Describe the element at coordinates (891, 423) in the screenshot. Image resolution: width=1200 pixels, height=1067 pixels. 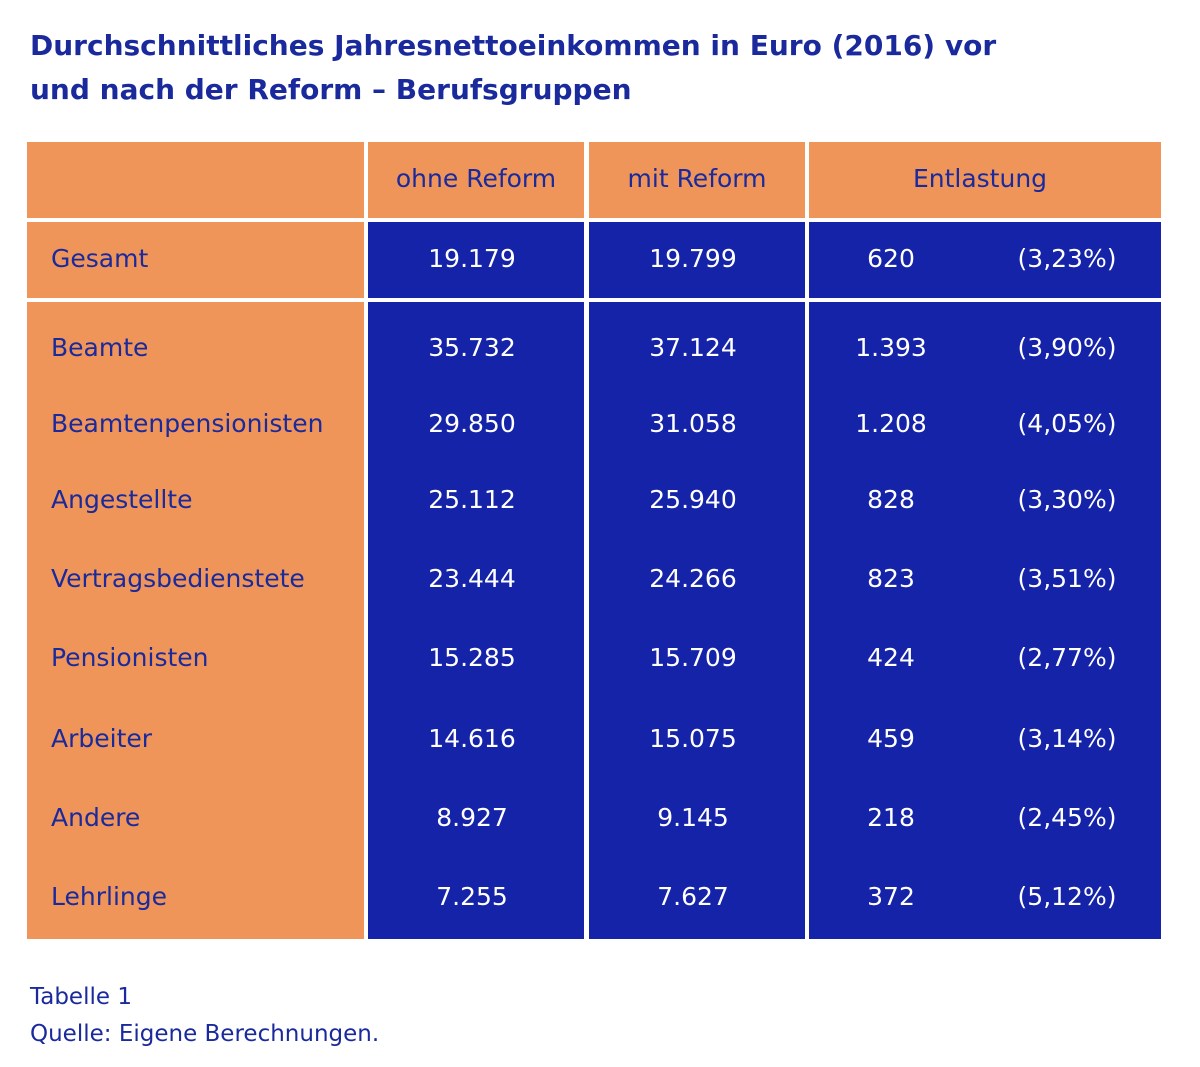
I see `entlastung-value-beamtenpensionisten: 1.208` at that location.